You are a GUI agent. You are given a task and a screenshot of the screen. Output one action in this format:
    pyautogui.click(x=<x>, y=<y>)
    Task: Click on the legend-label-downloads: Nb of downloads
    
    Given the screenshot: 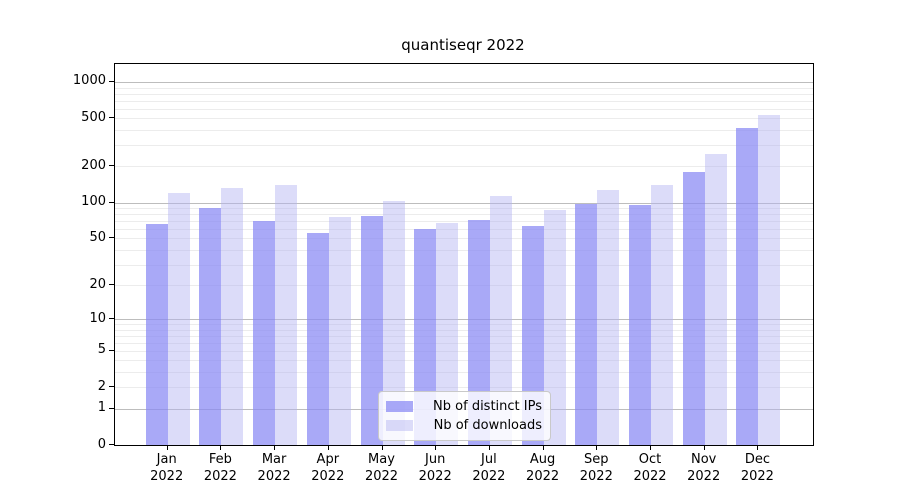 What is the action you would take?
    pyautogui.click(x=487, y=425)
    